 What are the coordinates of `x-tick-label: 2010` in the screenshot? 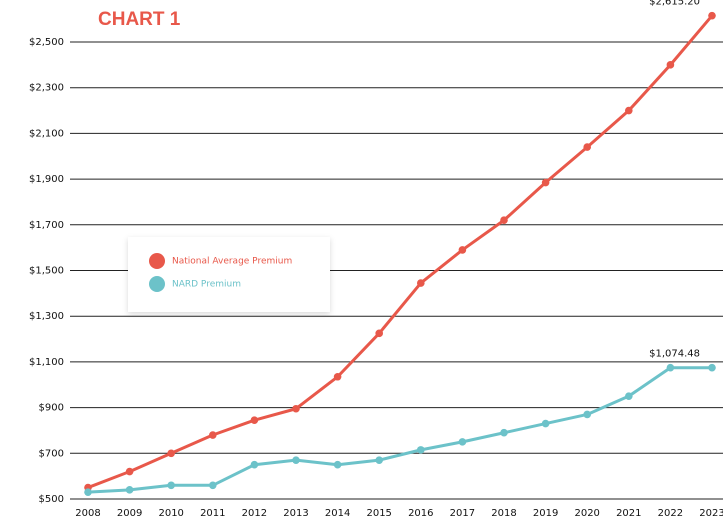 It's located at (170, 513).